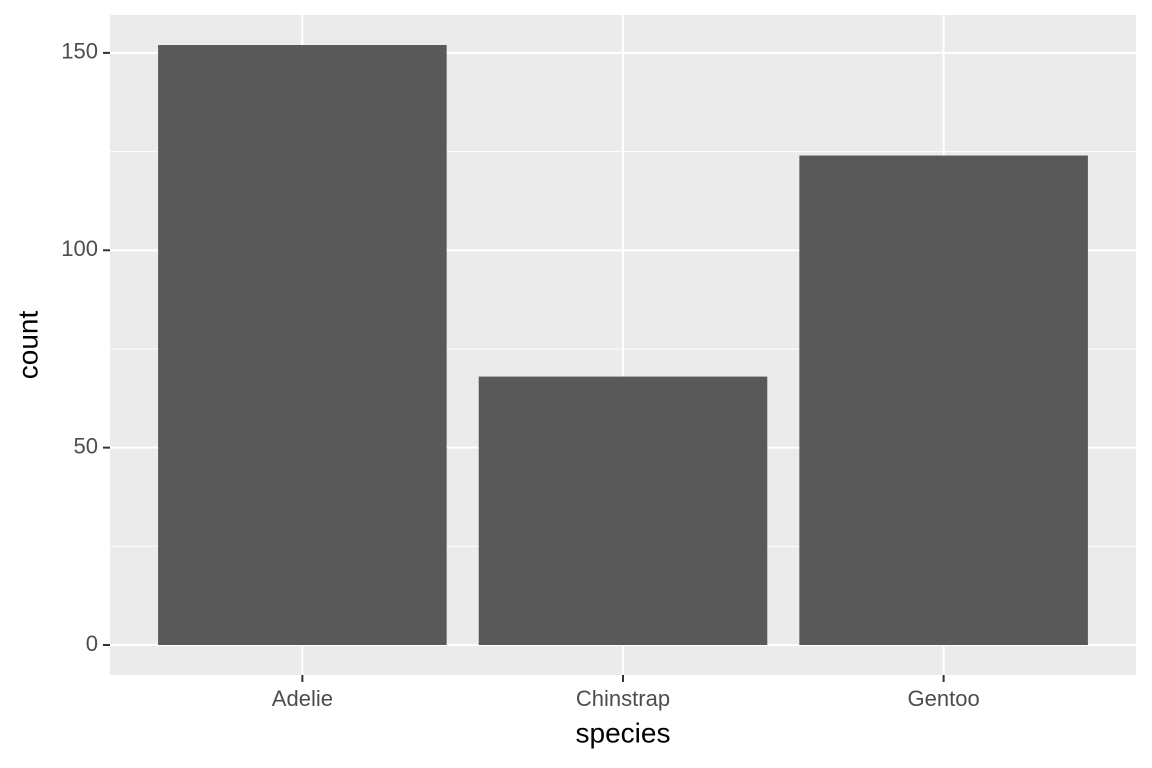  What do you see at coordinates (623, 732) in the screenshot?
I see `x-axis-title: species` at bounding box center [623, 732].